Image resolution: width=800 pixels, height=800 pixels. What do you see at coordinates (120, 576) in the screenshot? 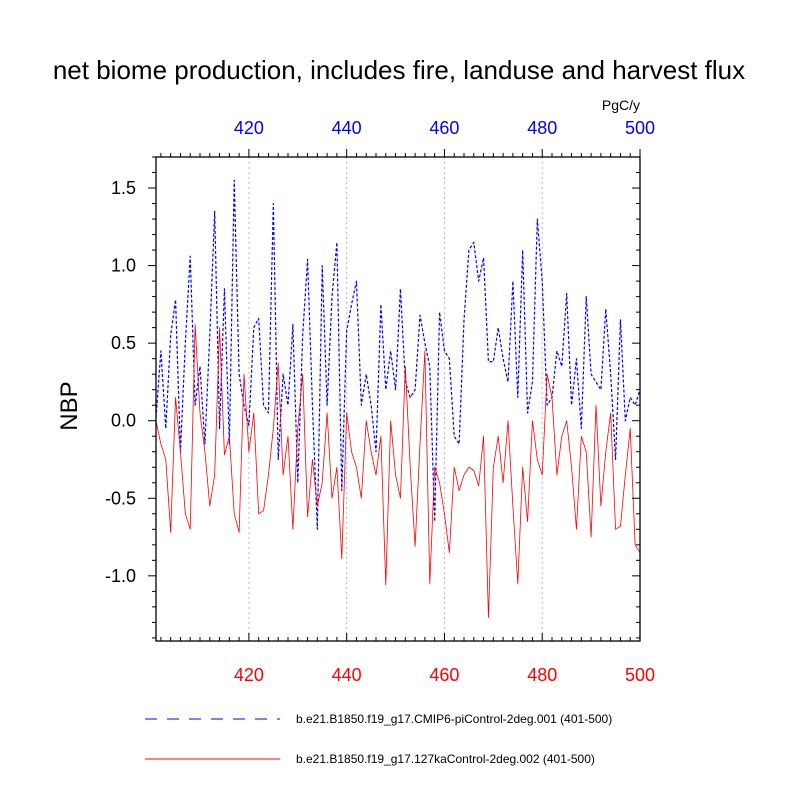
I see `y-tick-label--1.0: -1.0` at bounding box center [120, 576].